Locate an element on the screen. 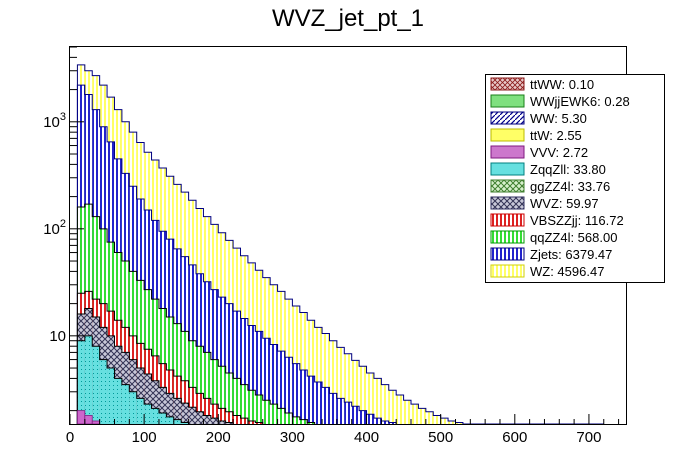 The width and height of the screenshot is (696, 472). legend-label: ggZZ4l: 33.76 is located at coordinates (570, 186).